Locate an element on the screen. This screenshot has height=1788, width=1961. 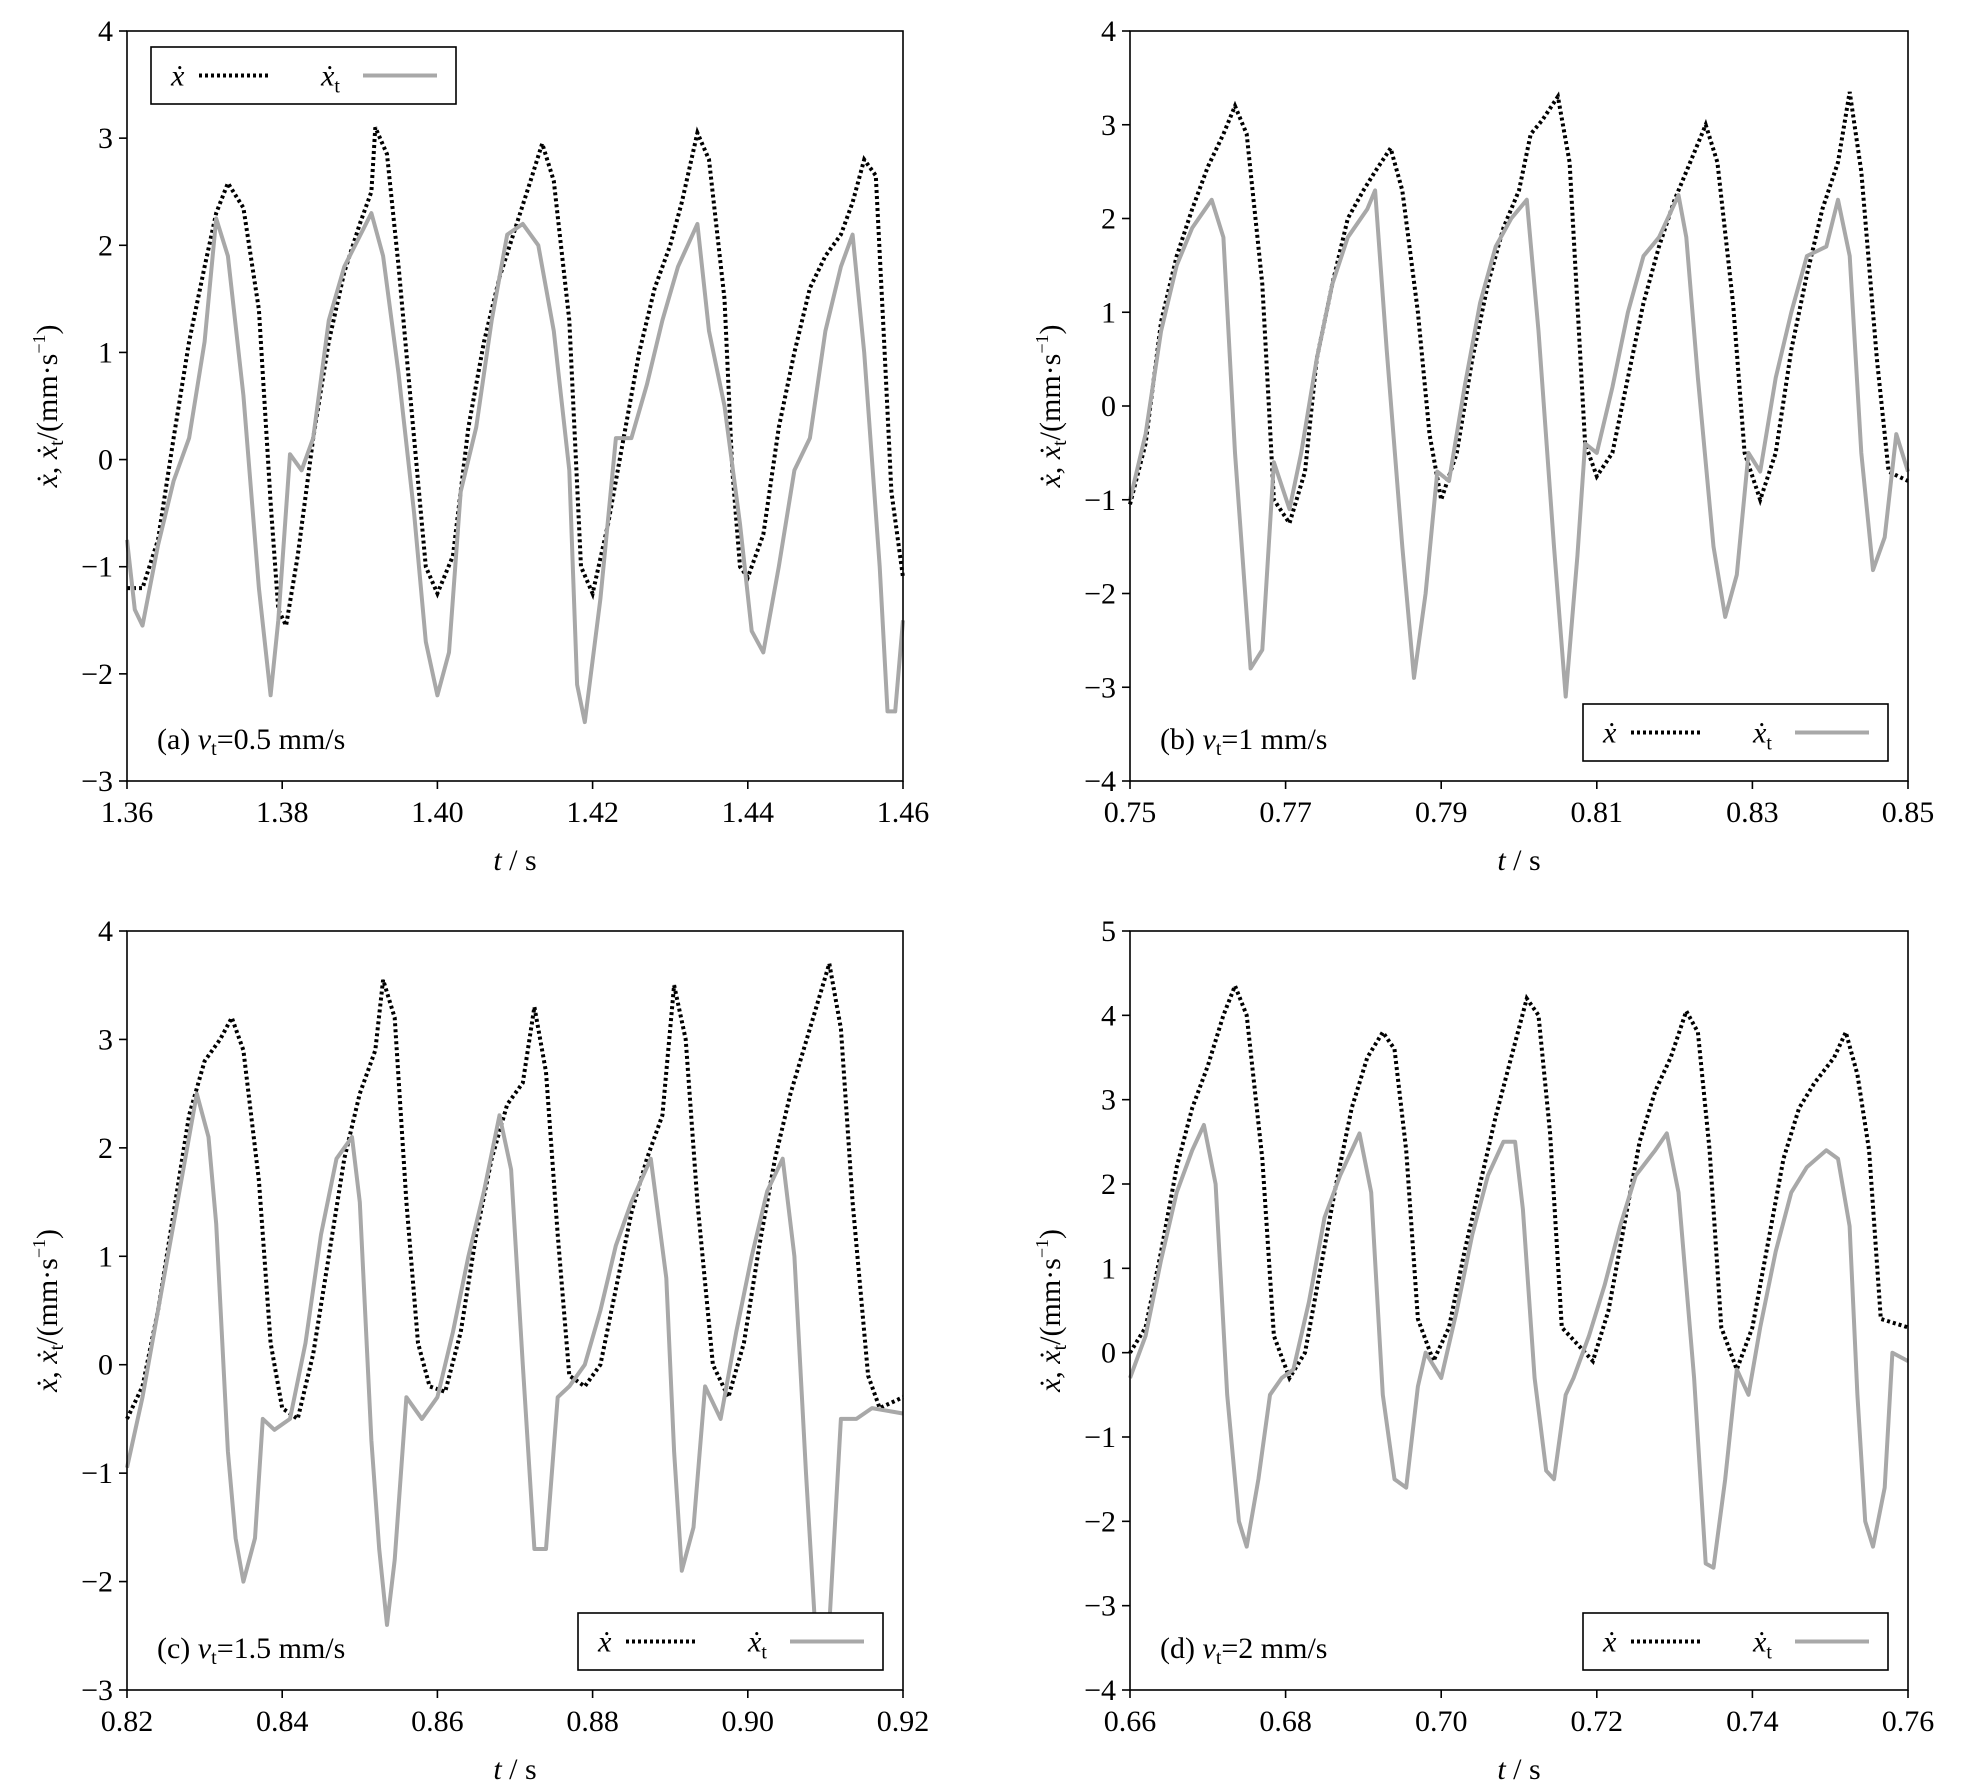
x-tick-label: 0.66 is located at coordinates (1130, 1721).